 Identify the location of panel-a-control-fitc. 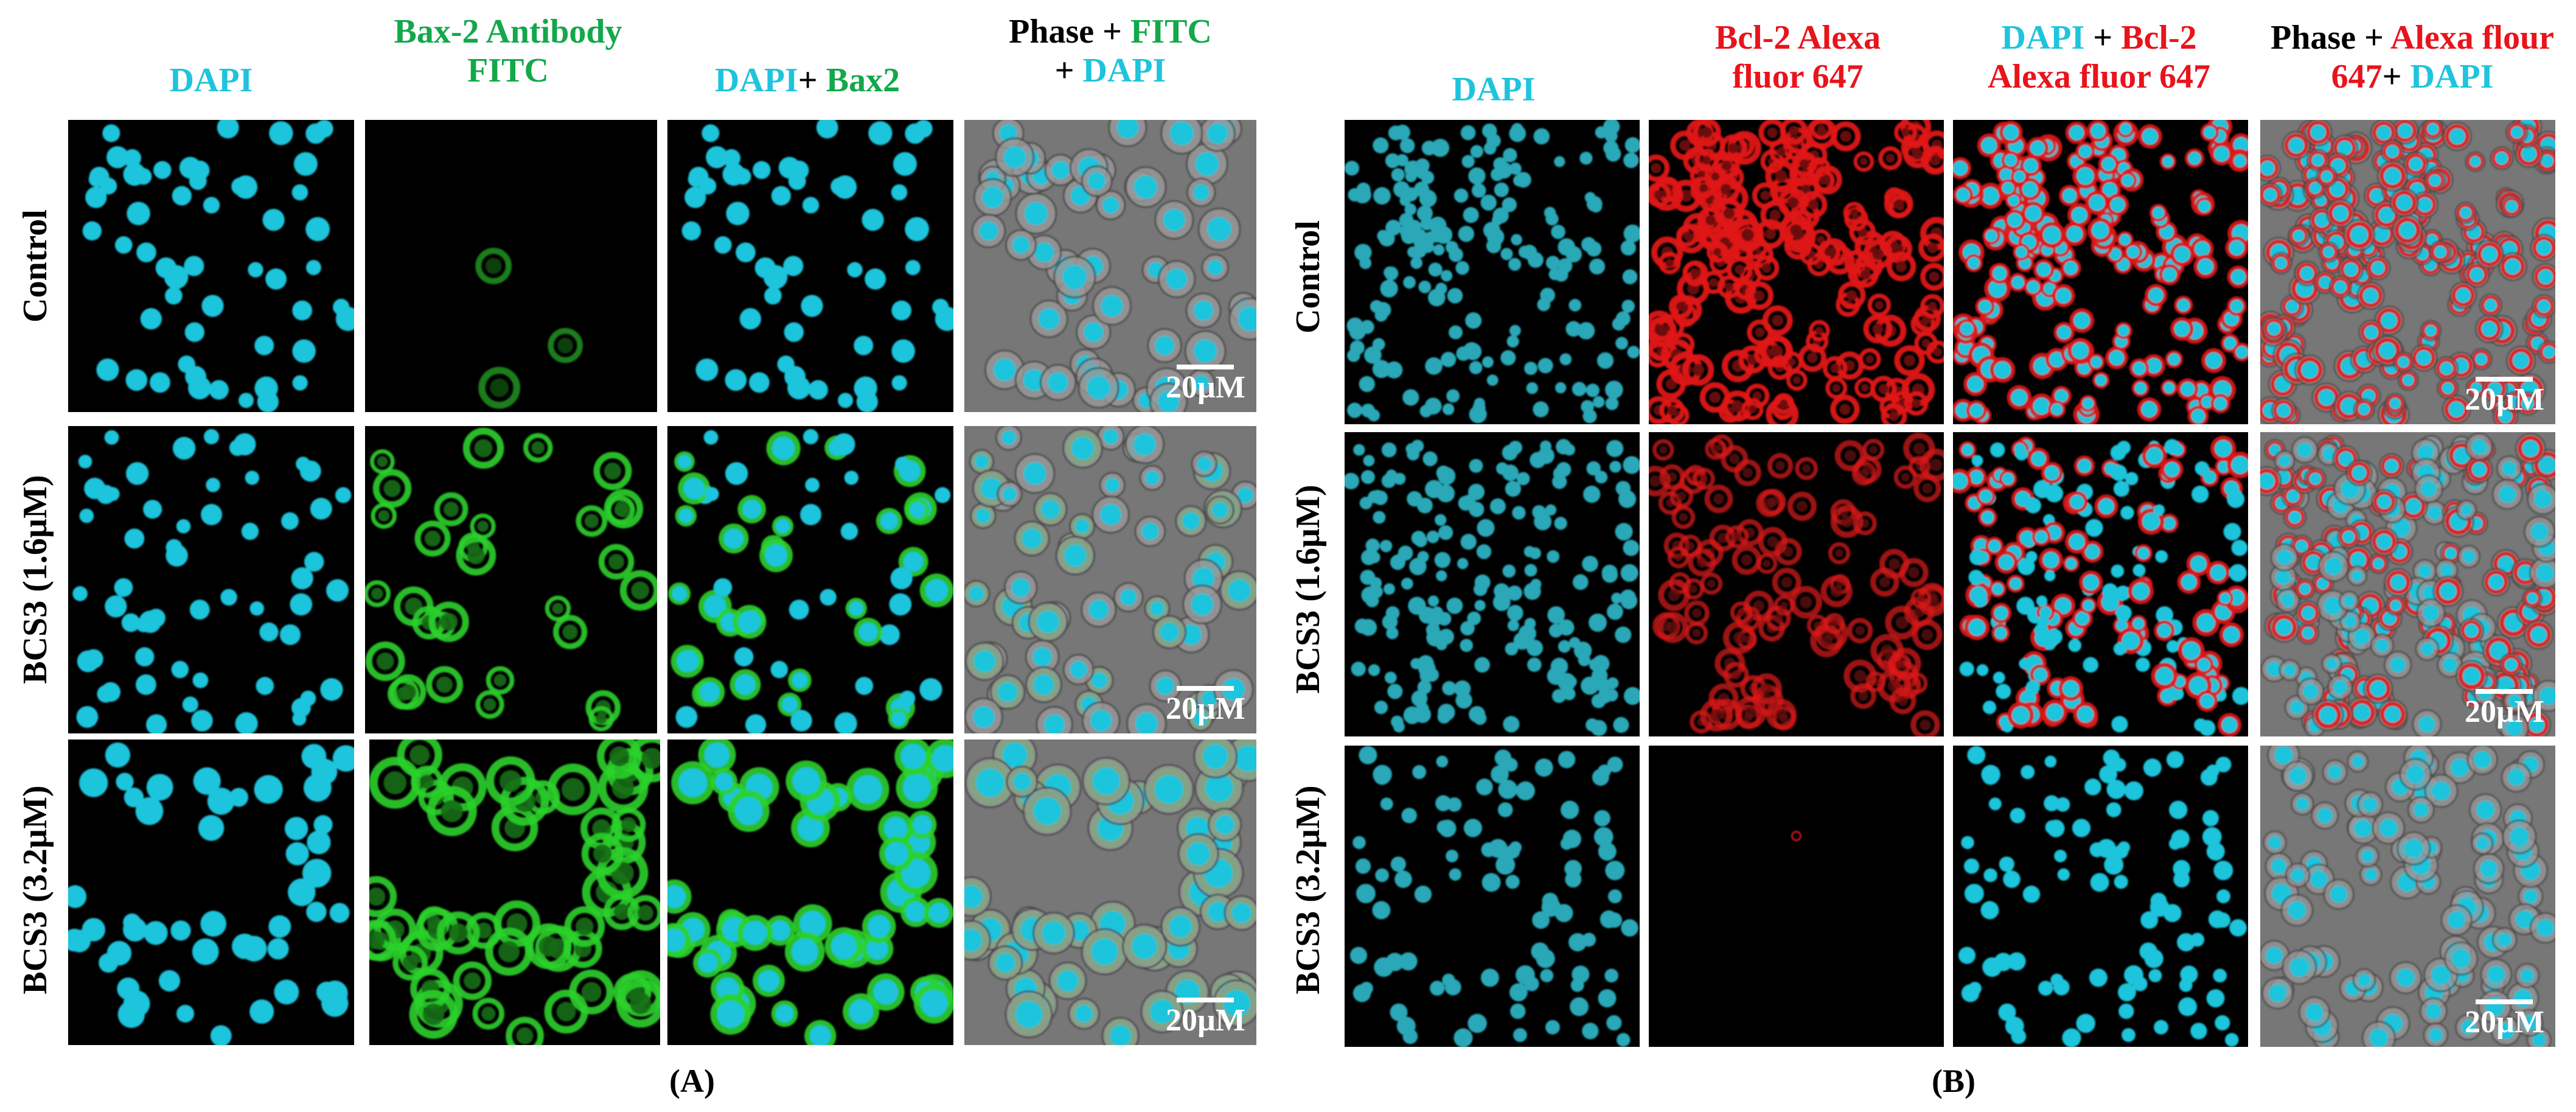
(511, 266).